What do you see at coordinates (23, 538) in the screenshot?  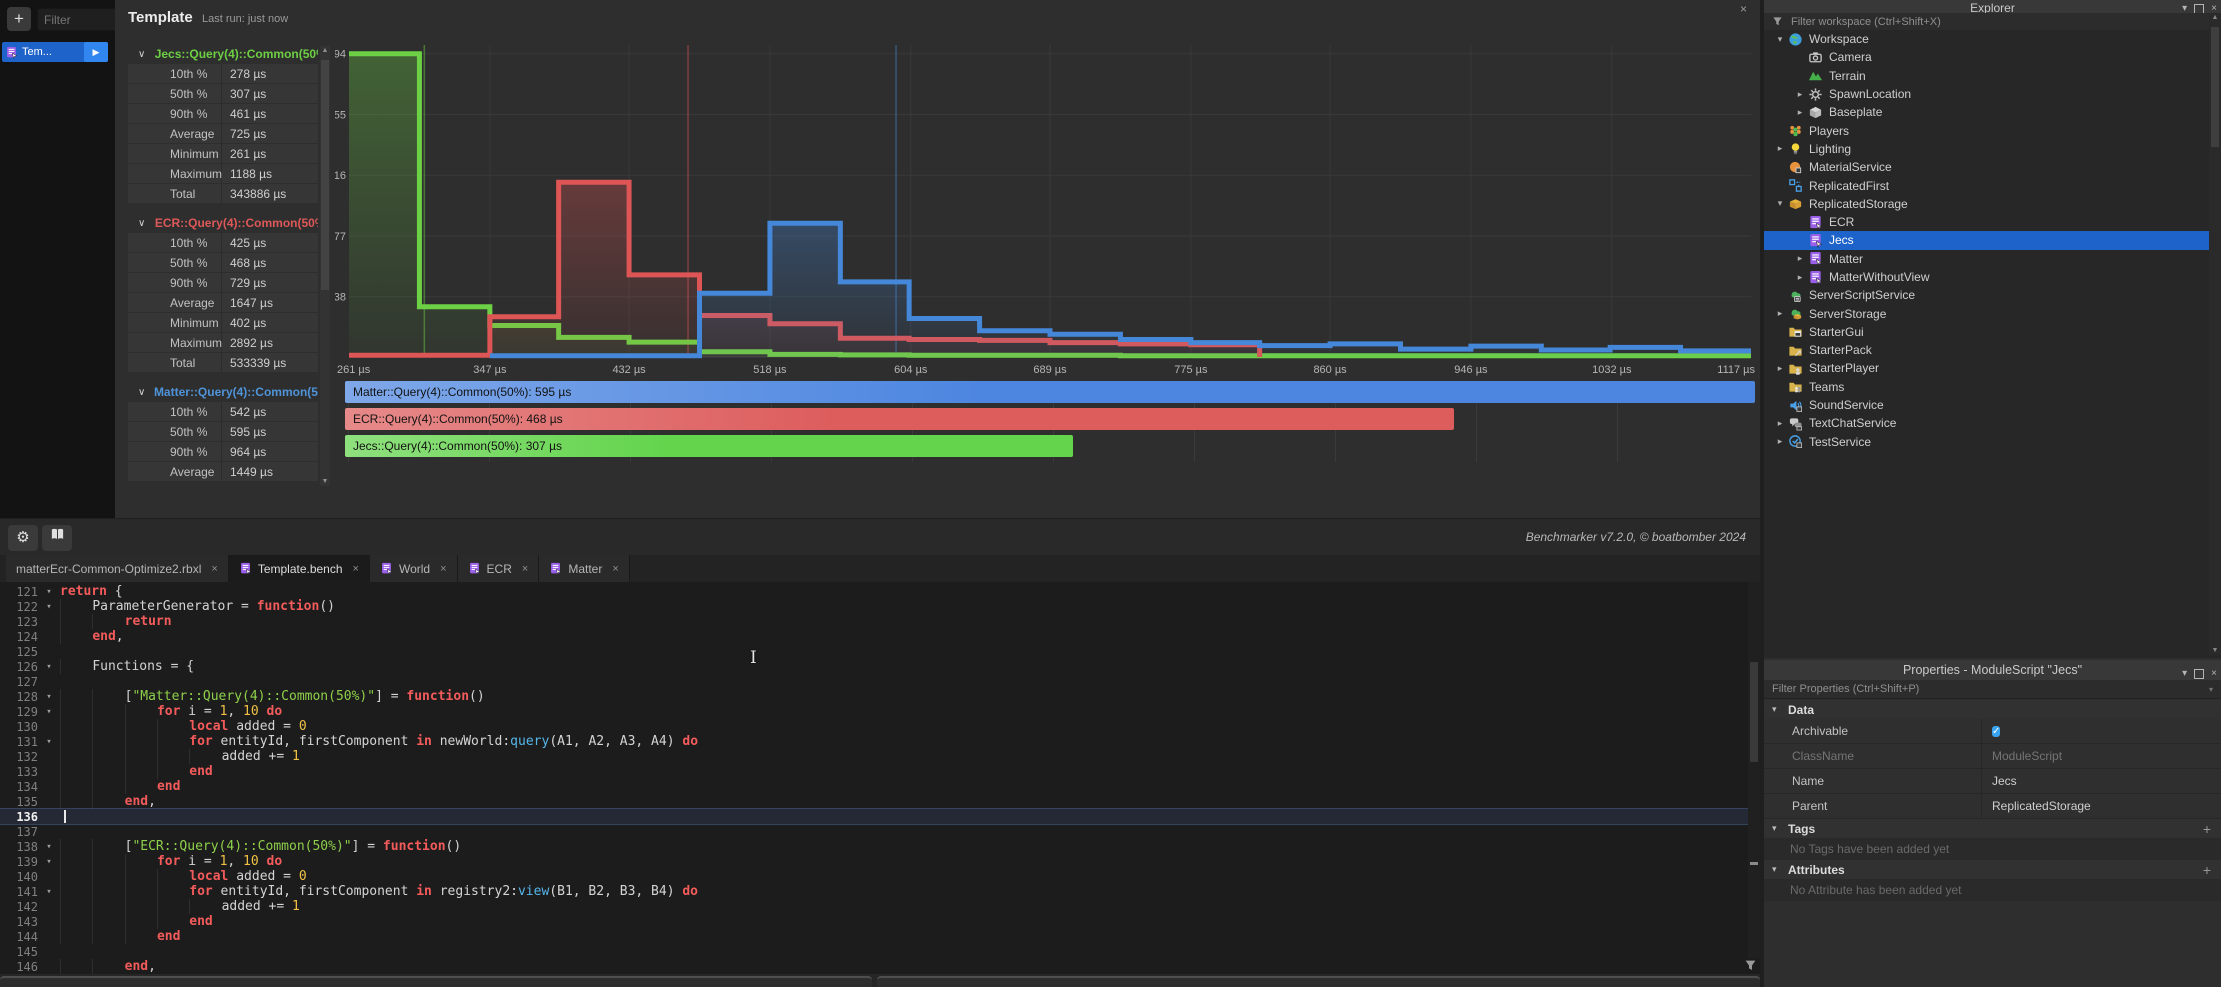 I see `settings-button: ⚙` at bounding box center [23, 538].